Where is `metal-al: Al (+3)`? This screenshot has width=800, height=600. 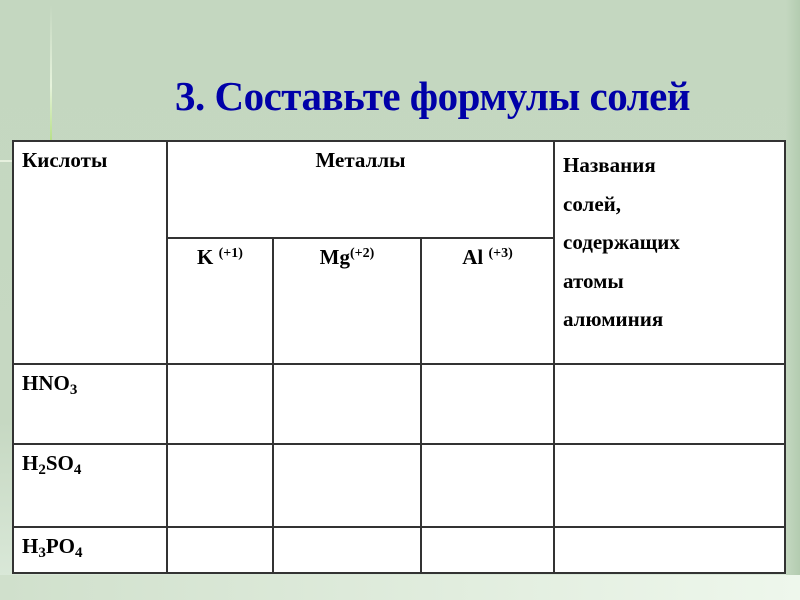 metal-al: Al (+3) is located at coordinates (487, 301).